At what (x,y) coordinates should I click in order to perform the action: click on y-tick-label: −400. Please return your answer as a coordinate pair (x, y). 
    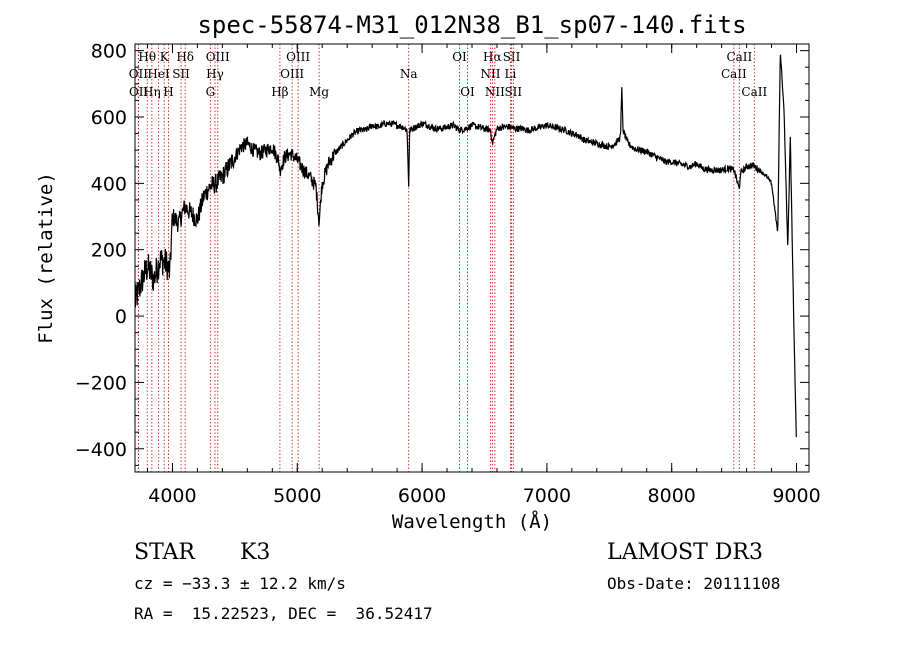
    Looking at the image, I should click on (101, 450).